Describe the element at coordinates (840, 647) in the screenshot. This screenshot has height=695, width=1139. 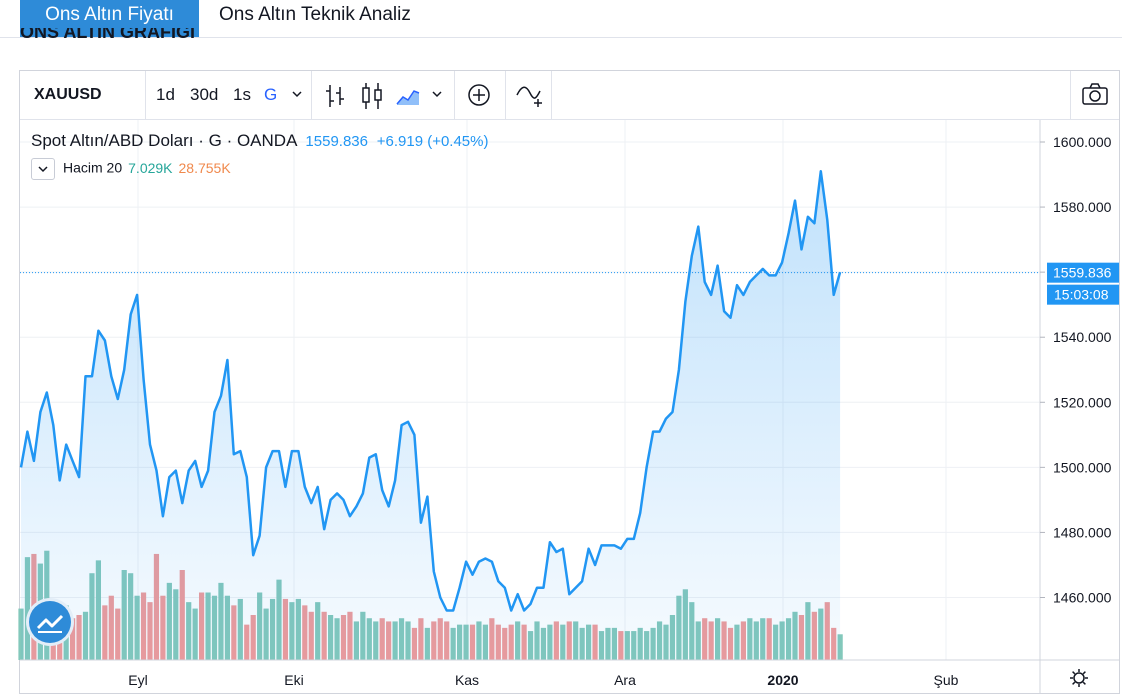
I see `volume-bar` at that location.